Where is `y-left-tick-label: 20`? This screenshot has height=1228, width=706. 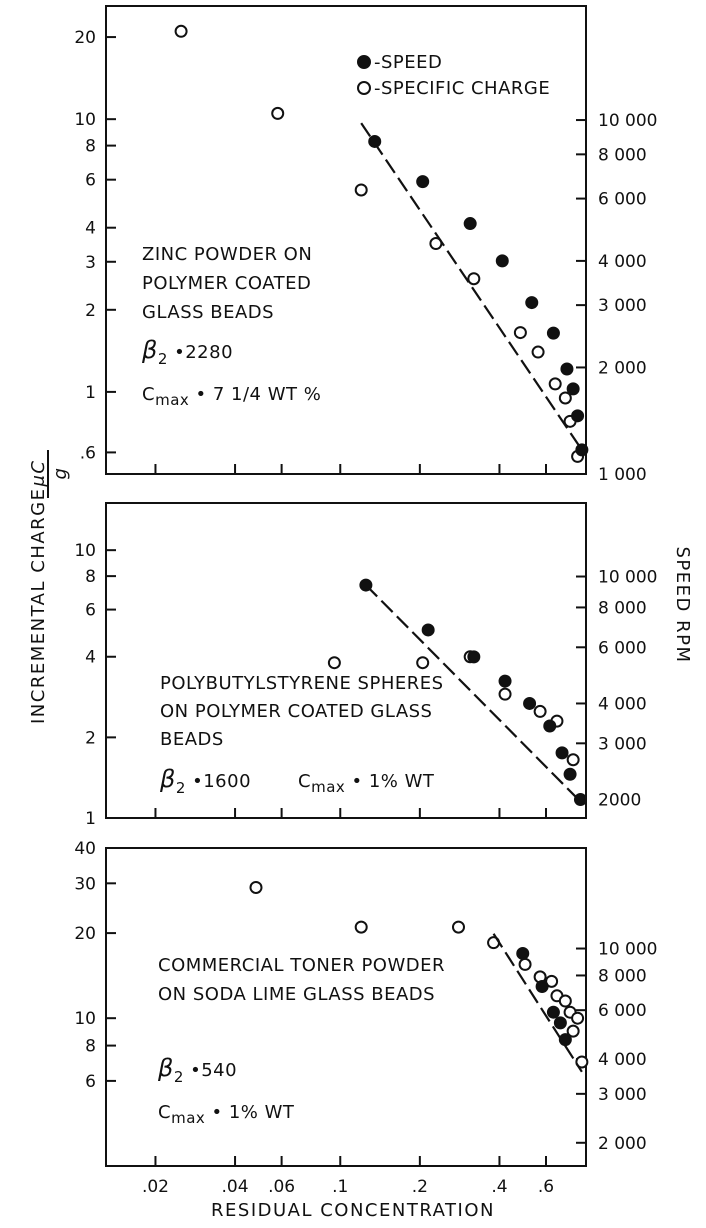 y-left-tick-label: 20 is located at coordinates (85, 934).